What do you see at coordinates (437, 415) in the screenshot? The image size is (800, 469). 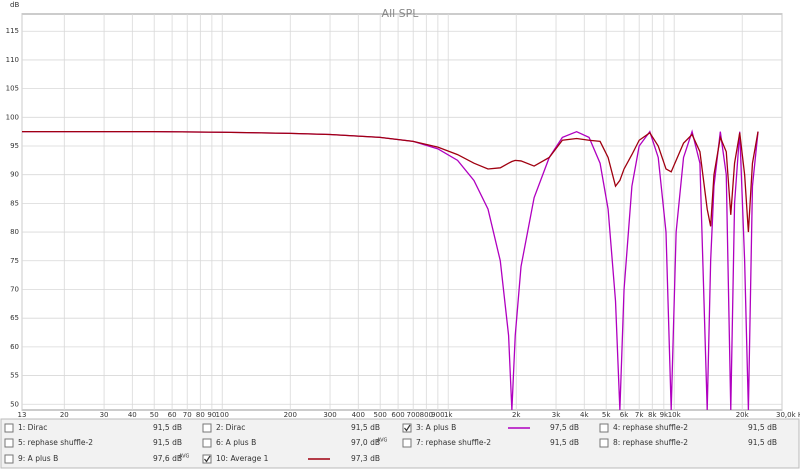 I see `x-tick-label: 900` at bounding box center [437, 415].